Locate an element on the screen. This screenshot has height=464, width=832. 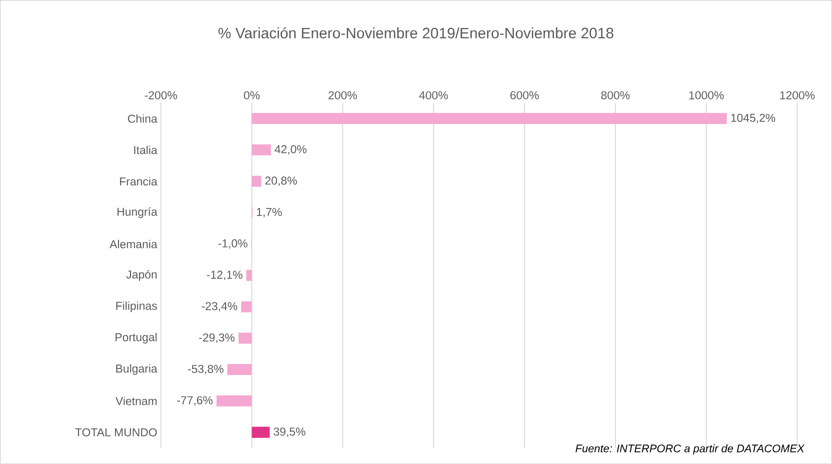
annotation: Fuente: INTERPORC a partir de DATACOMEX is located at coordinates (690, 449).